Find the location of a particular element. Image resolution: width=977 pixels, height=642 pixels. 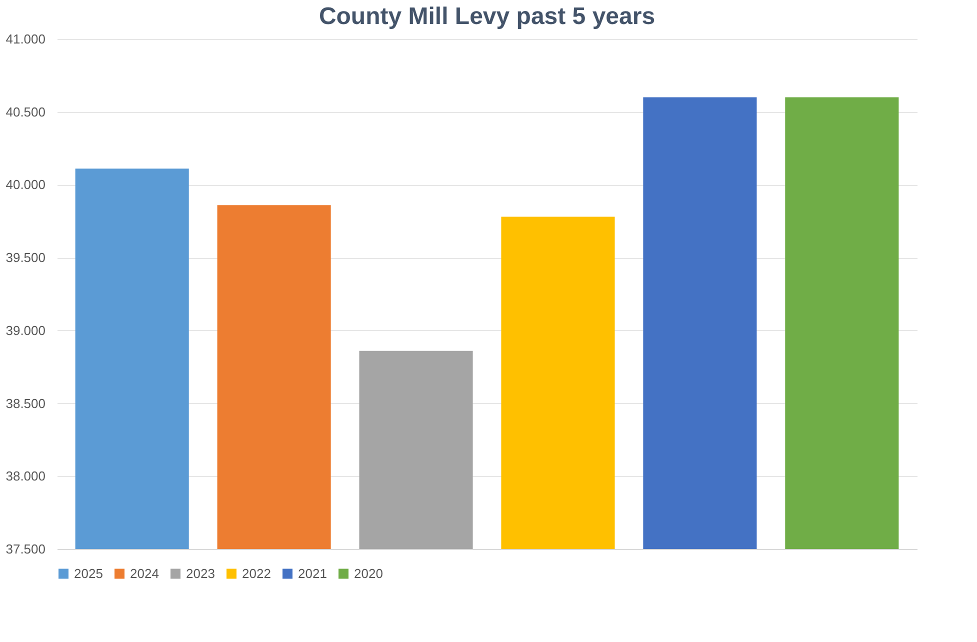

legend-label: 2024 is located at coordinates (144, 573).